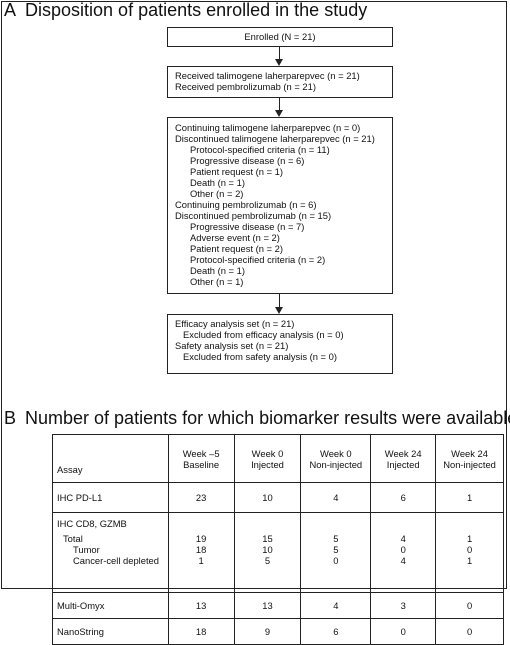  What do you see at coordinates (403, 605) in the screenshot?
I see `table-cell: 3` at bounding box center [403, 605].